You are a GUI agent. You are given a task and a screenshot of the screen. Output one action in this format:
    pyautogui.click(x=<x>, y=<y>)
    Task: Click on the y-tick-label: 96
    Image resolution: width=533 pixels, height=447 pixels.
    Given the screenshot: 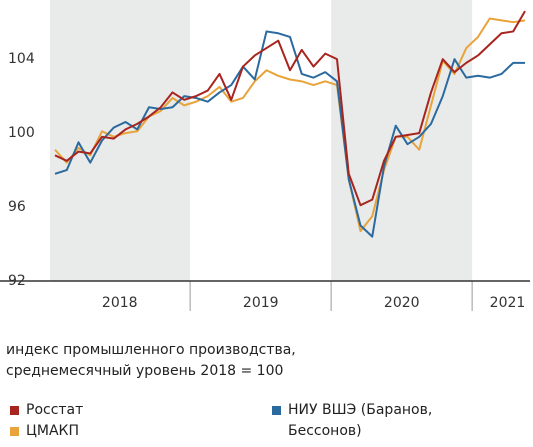 What is the action you would take?
    pyautogui.click(x=17, y=207)
    